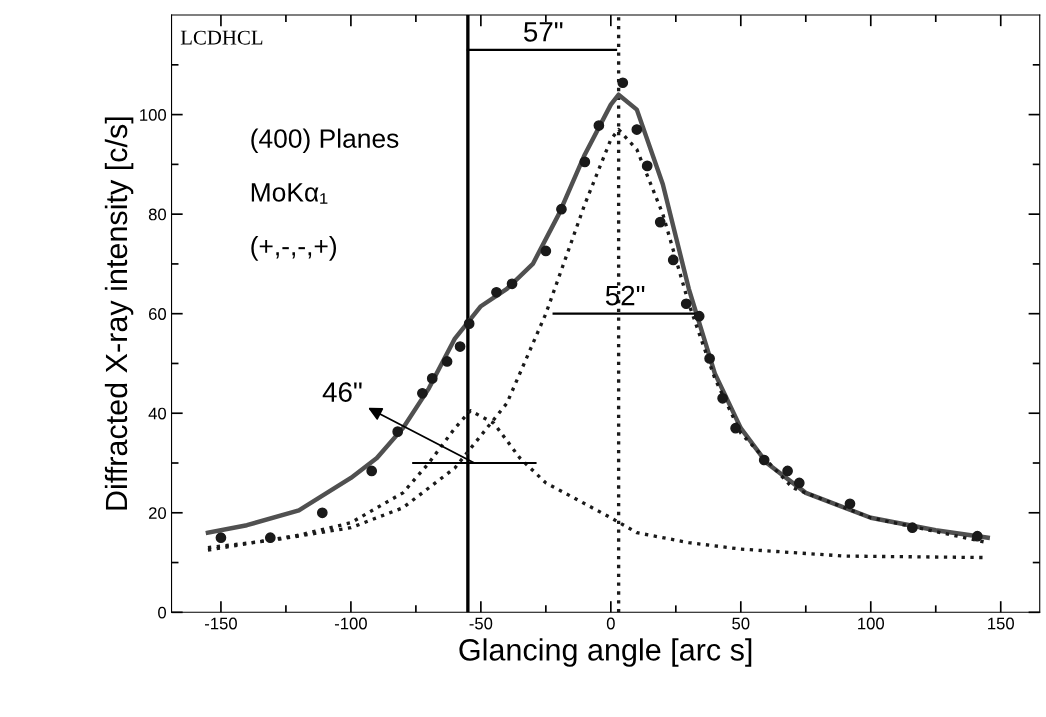 The height and width of the screenshot is (717, 1046). I want to click on y-axis-title: Diffracted X-ray intensity [c/s], so click(119, 313).